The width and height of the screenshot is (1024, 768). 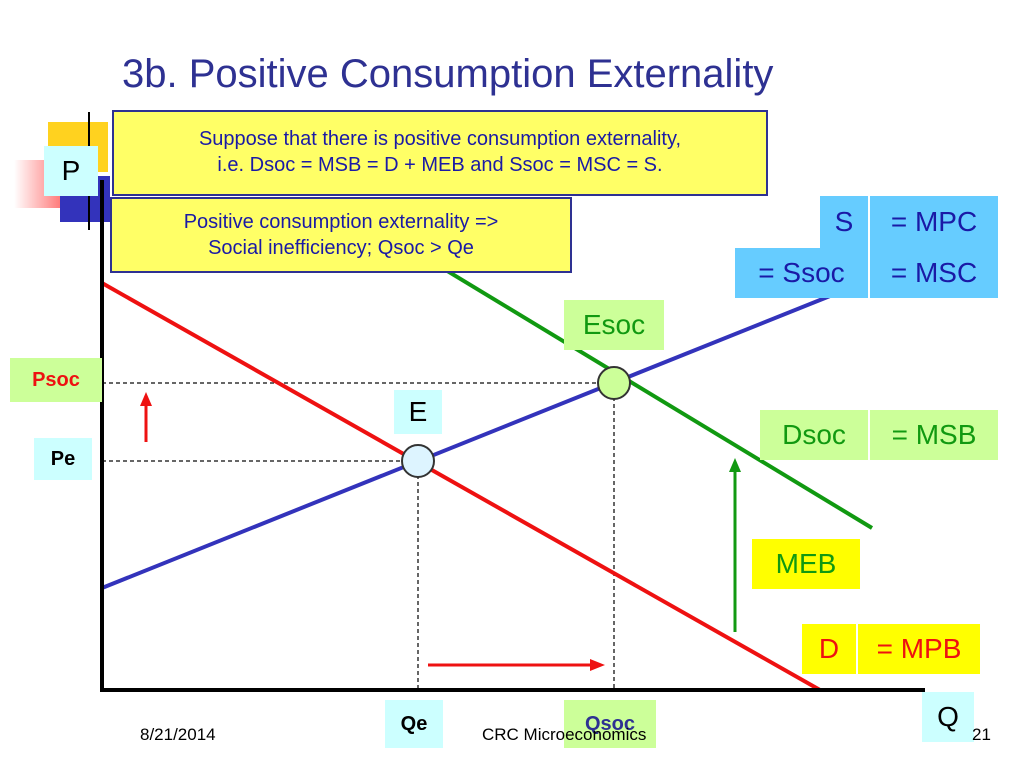 I want to click on esoc-point-label: Esoc, so click(x=614, y=325).